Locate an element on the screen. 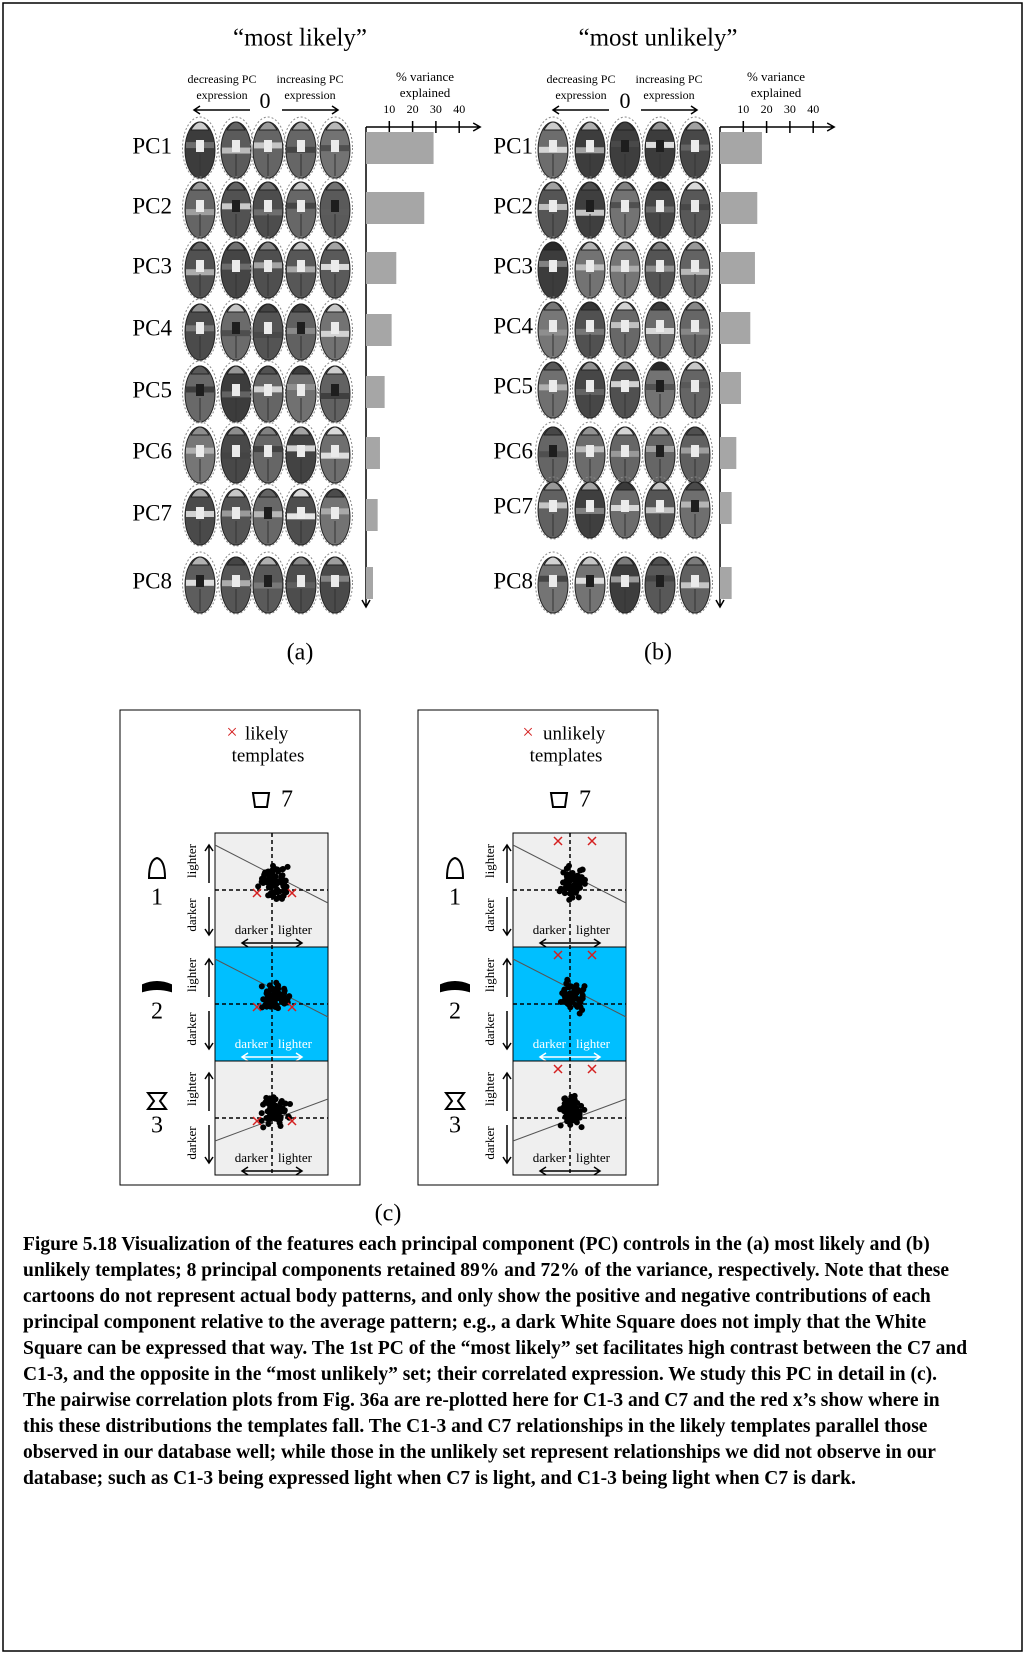  x-dir-label: darker is located at coordinates (550, 1043).